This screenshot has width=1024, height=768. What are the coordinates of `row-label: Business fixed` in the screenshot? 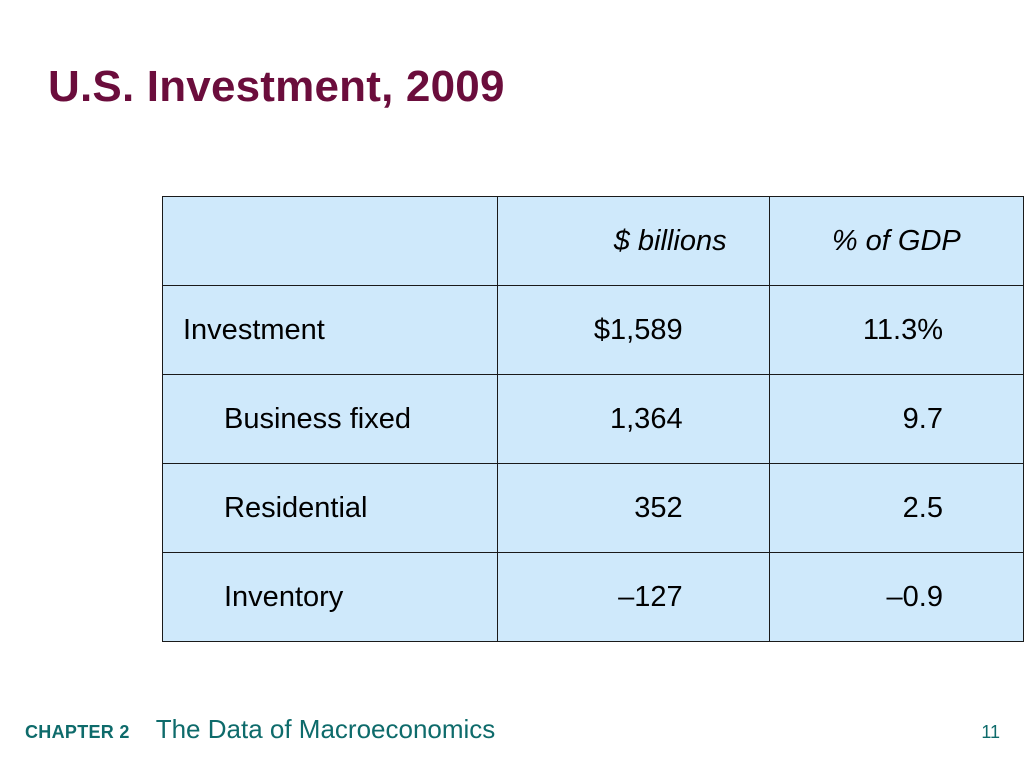 It's located at (330, 419).